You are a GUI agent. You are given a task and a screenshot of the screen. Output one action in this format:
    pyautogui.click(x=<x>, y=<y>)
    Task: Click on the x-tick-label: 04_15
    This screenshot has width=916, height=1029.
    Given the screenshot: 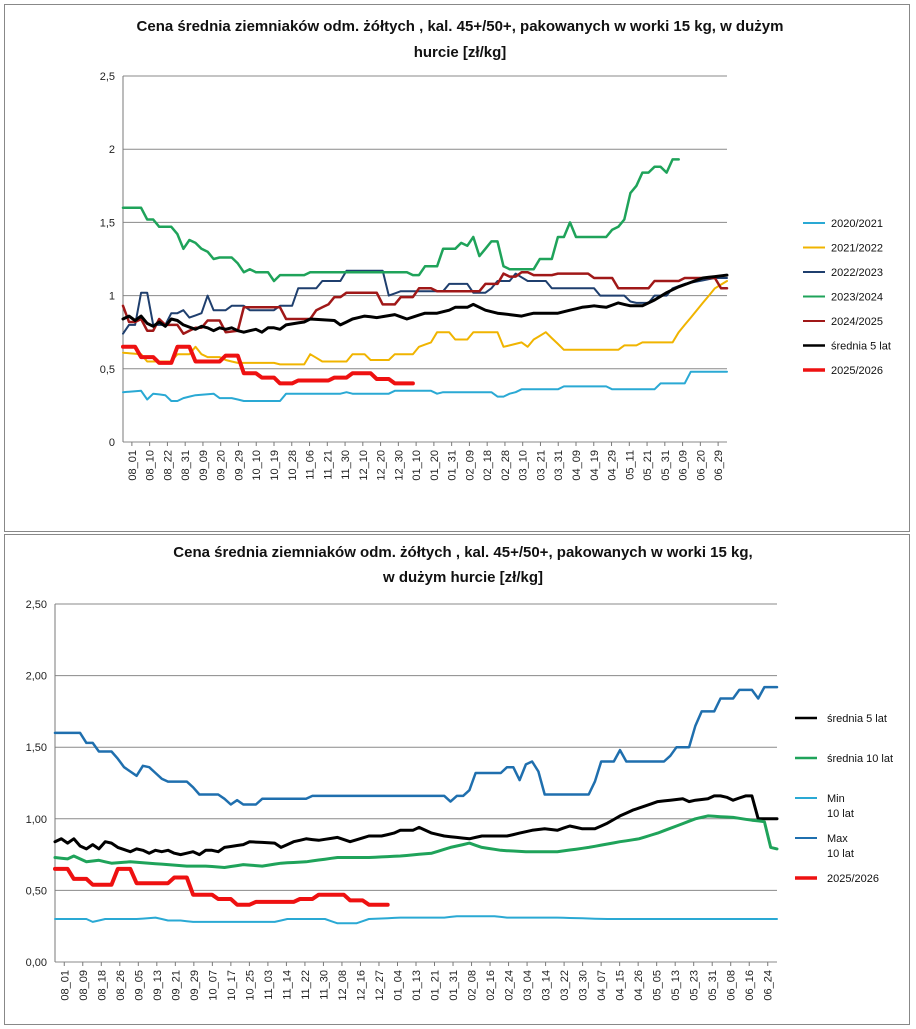 What is the action you would take?
    pyautogui.click(x=621, y=985)
    